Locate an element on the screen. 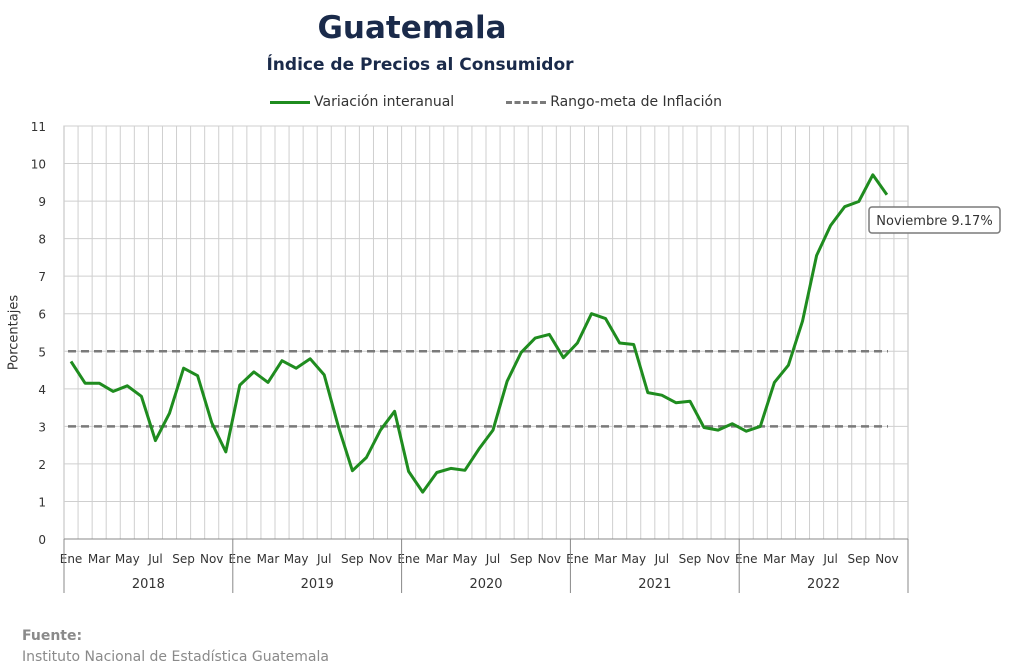  year-label: 2020 is located at coordinates (485, 584).